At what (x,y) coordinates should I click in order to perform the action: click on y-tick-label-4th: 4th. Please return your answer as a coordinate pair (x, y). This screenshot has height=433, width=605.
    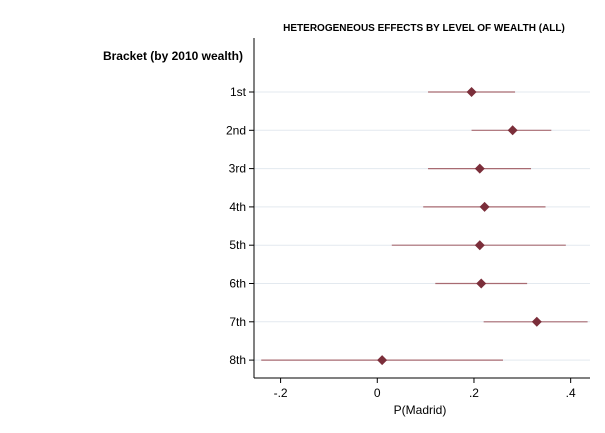
    Looking at the image, I should click on (237, 207).